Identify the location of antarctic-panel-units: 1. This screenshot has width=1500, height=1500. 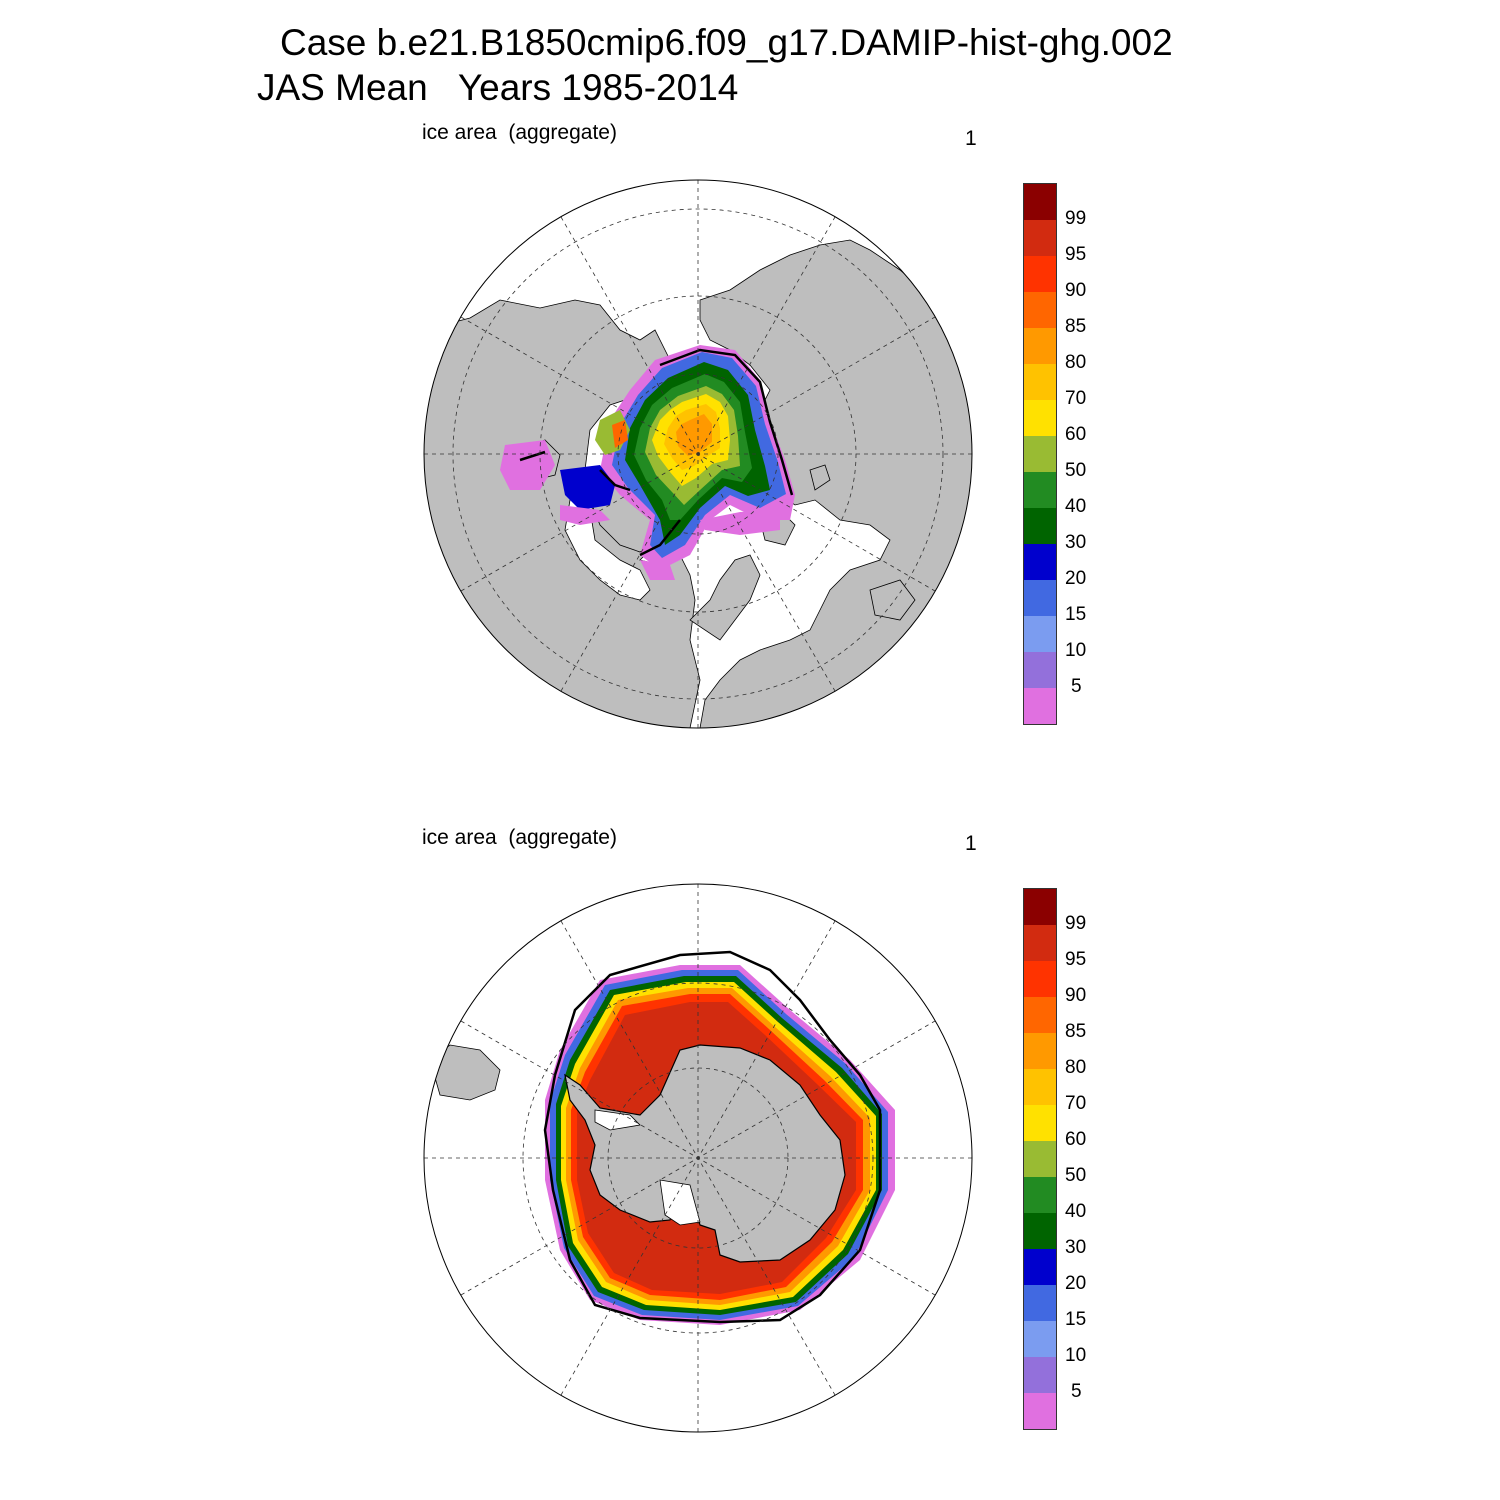
(971, 843).